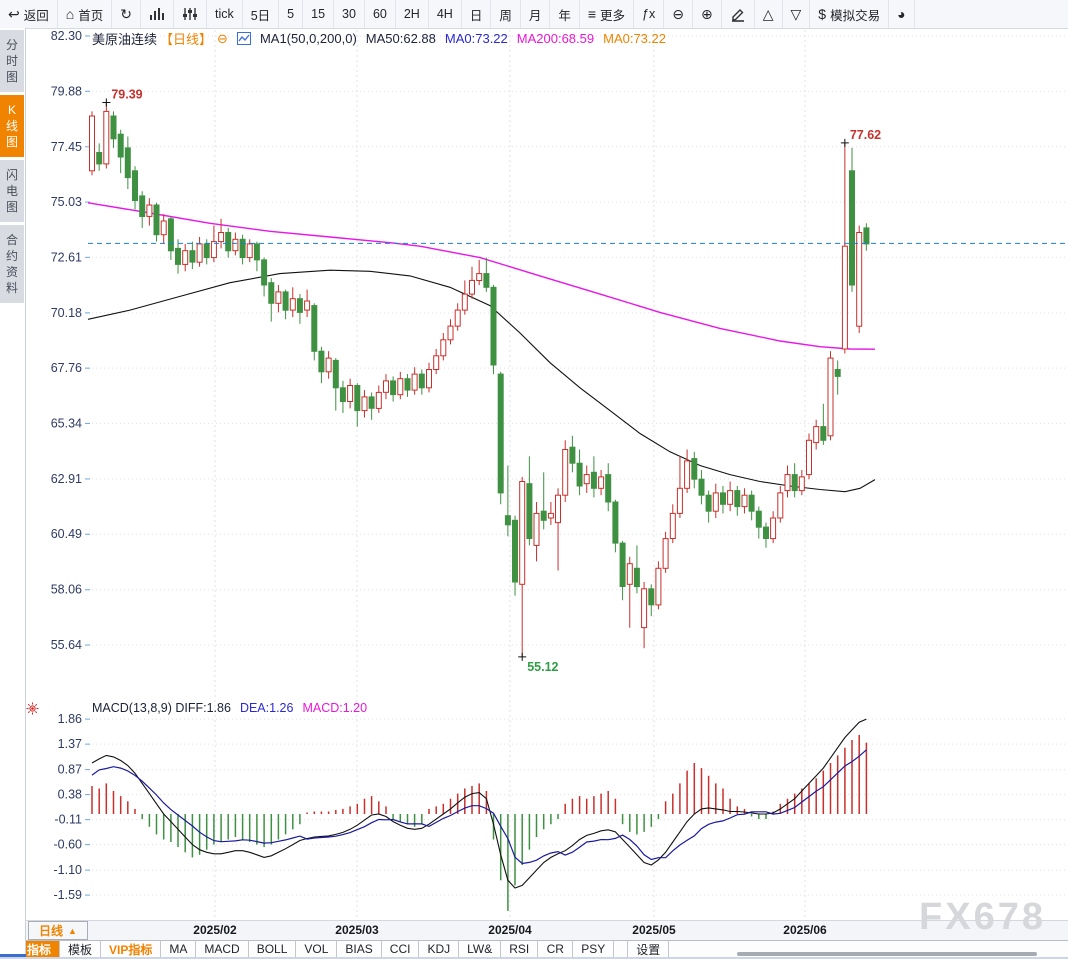 The height and width of the screenshot is (959, 1068). Describe the element at coordinates (480, 949) in the screenshot. I see `tab-lw: LW&` at that location.